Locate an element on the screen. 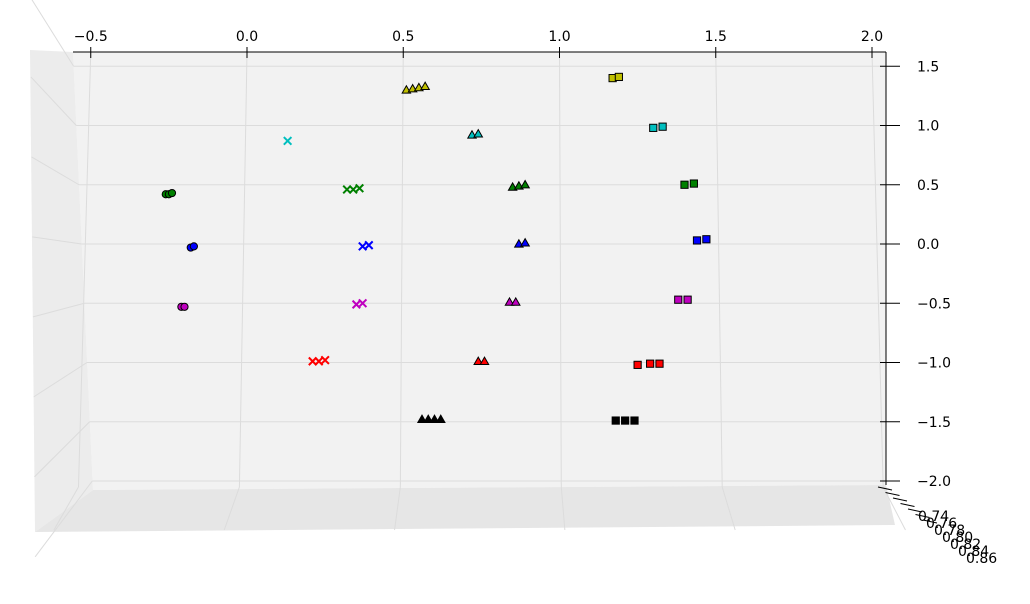 This screenshot has height=604, width=1030. x-tick-label: 2.0 is located at coordinates (872, 37).